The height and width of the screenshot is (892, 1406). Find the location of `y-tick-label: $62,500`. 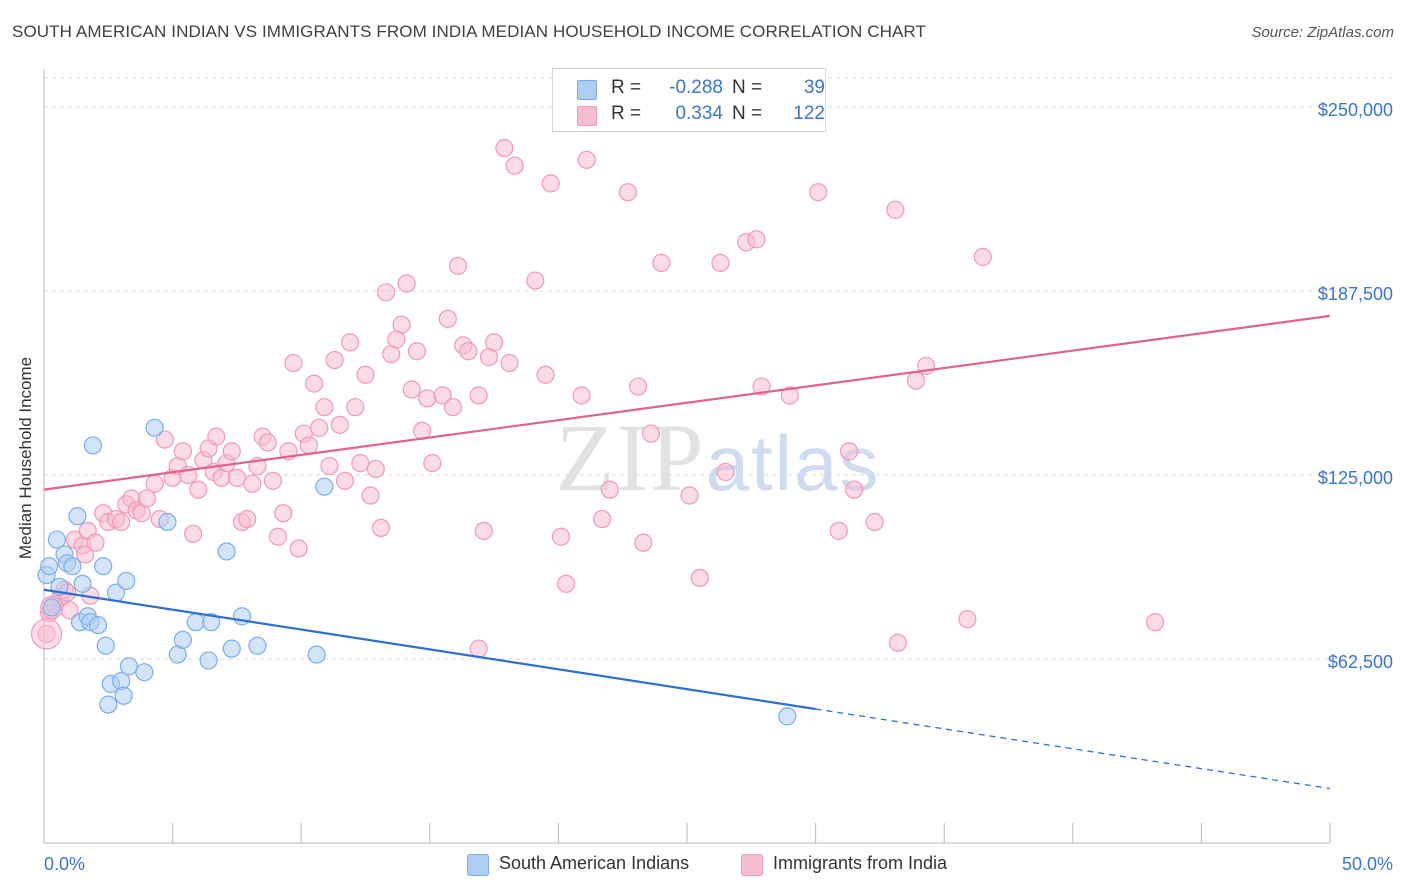

y-tick-label: $62,500 is located at coordinates (1360, 662).